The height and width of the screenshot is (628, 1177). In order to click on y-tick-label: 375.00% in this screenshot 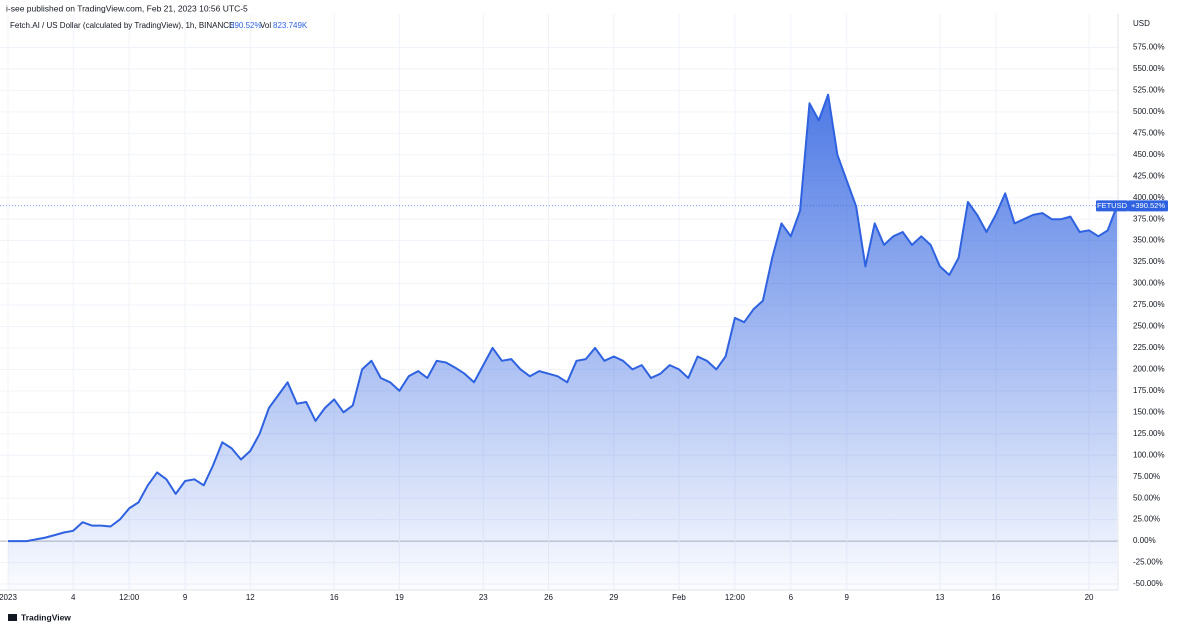, I will do `click(1149, 218)`.